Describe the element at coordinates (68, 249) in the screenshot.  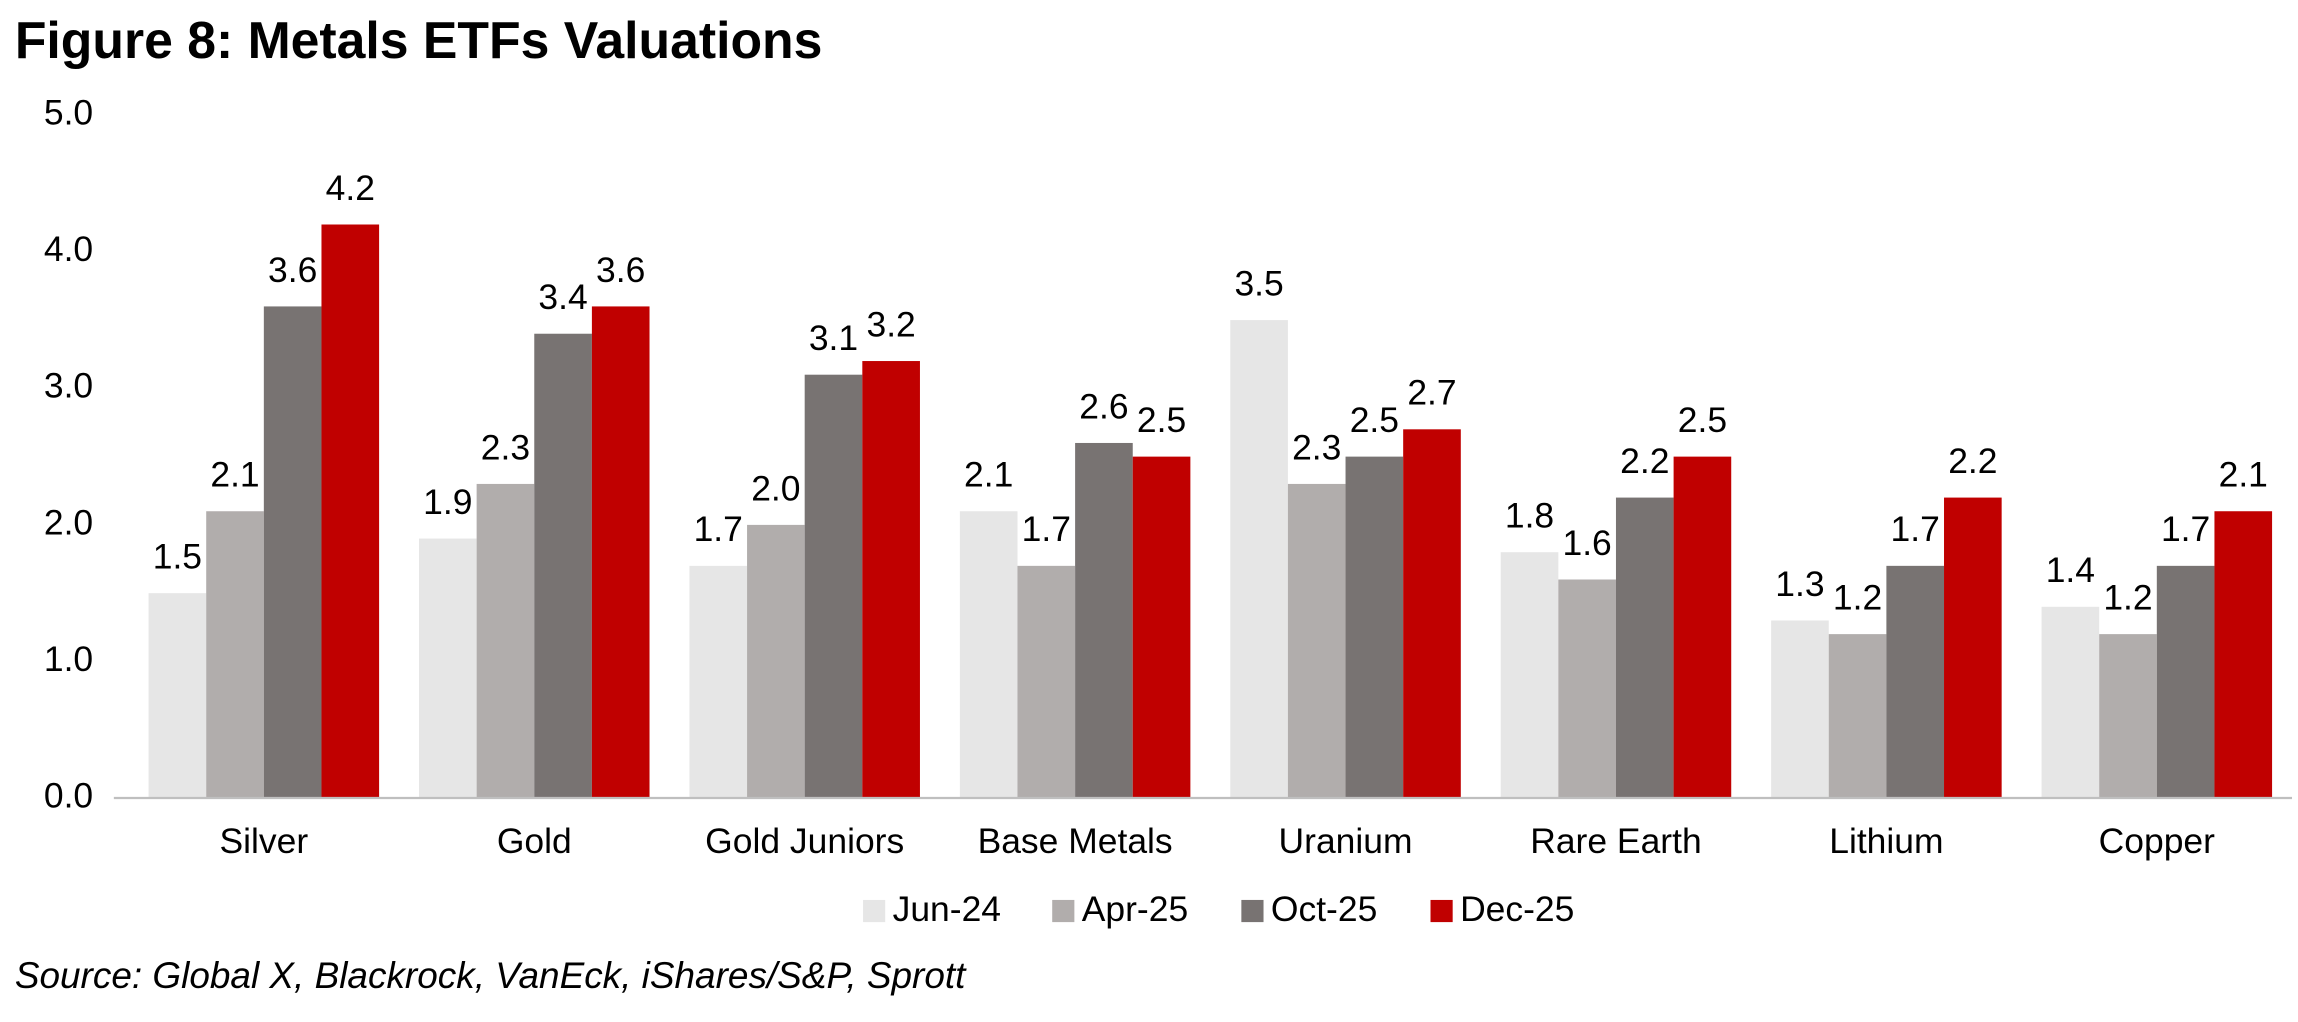
I see `y-tick-label: 4.0` at that location.